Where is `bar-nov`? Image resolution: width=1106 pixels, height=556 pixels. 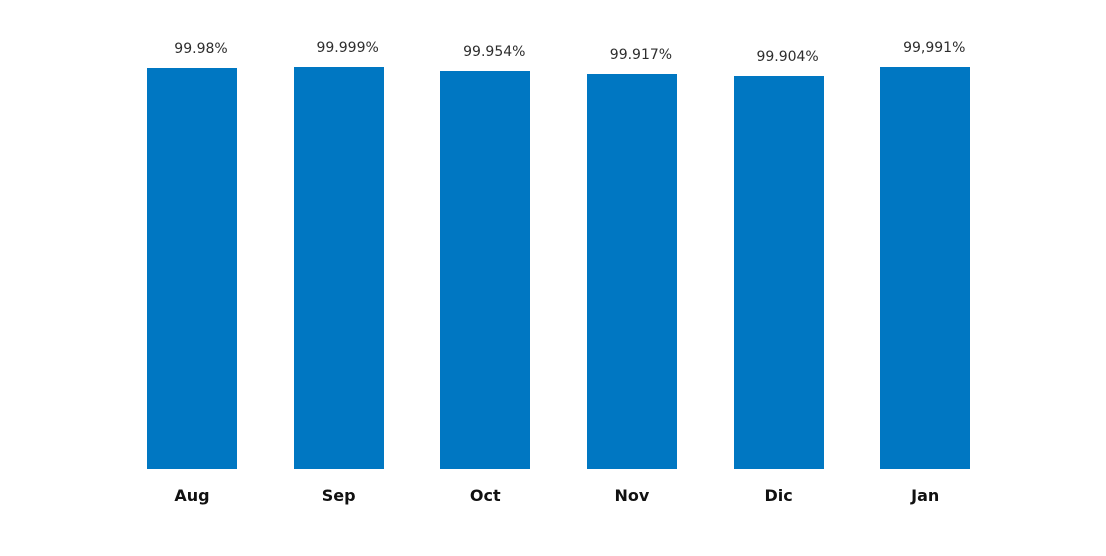
bar-nov is located at coordinates (631, 271).